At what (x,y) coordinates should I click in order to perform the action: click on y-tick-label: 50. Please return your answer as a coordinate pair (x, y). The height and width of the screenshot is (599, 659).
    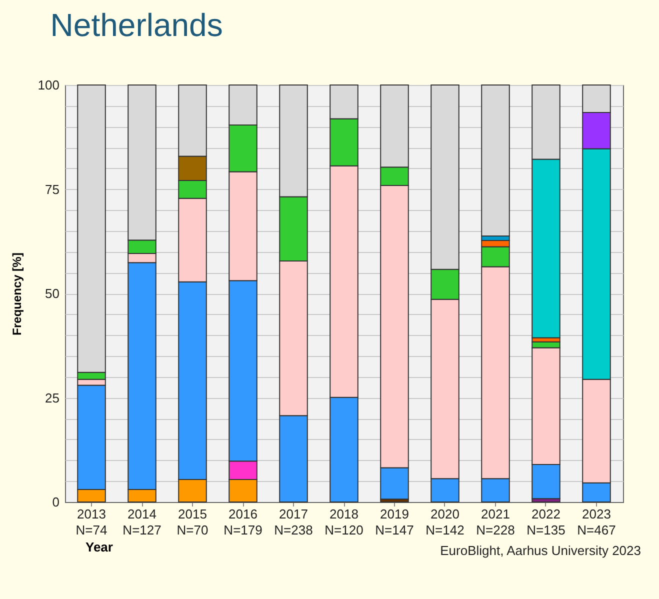
    Looking at the image, I should click on (52, 293).